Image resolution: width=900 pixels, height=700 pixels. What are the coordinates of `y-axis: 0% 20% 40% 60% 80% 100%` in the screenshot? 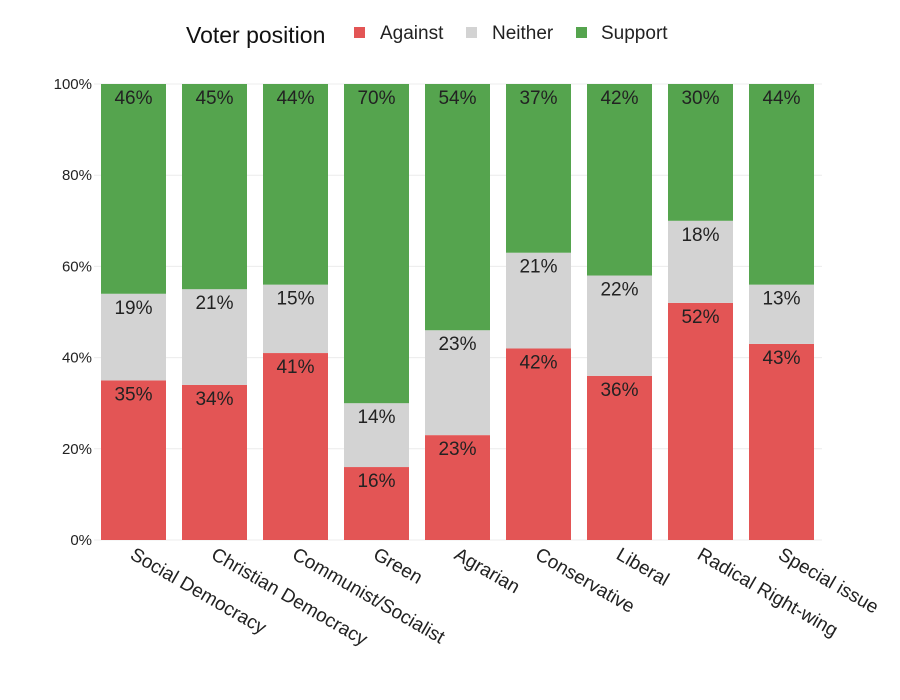 It's located at (73, 312).